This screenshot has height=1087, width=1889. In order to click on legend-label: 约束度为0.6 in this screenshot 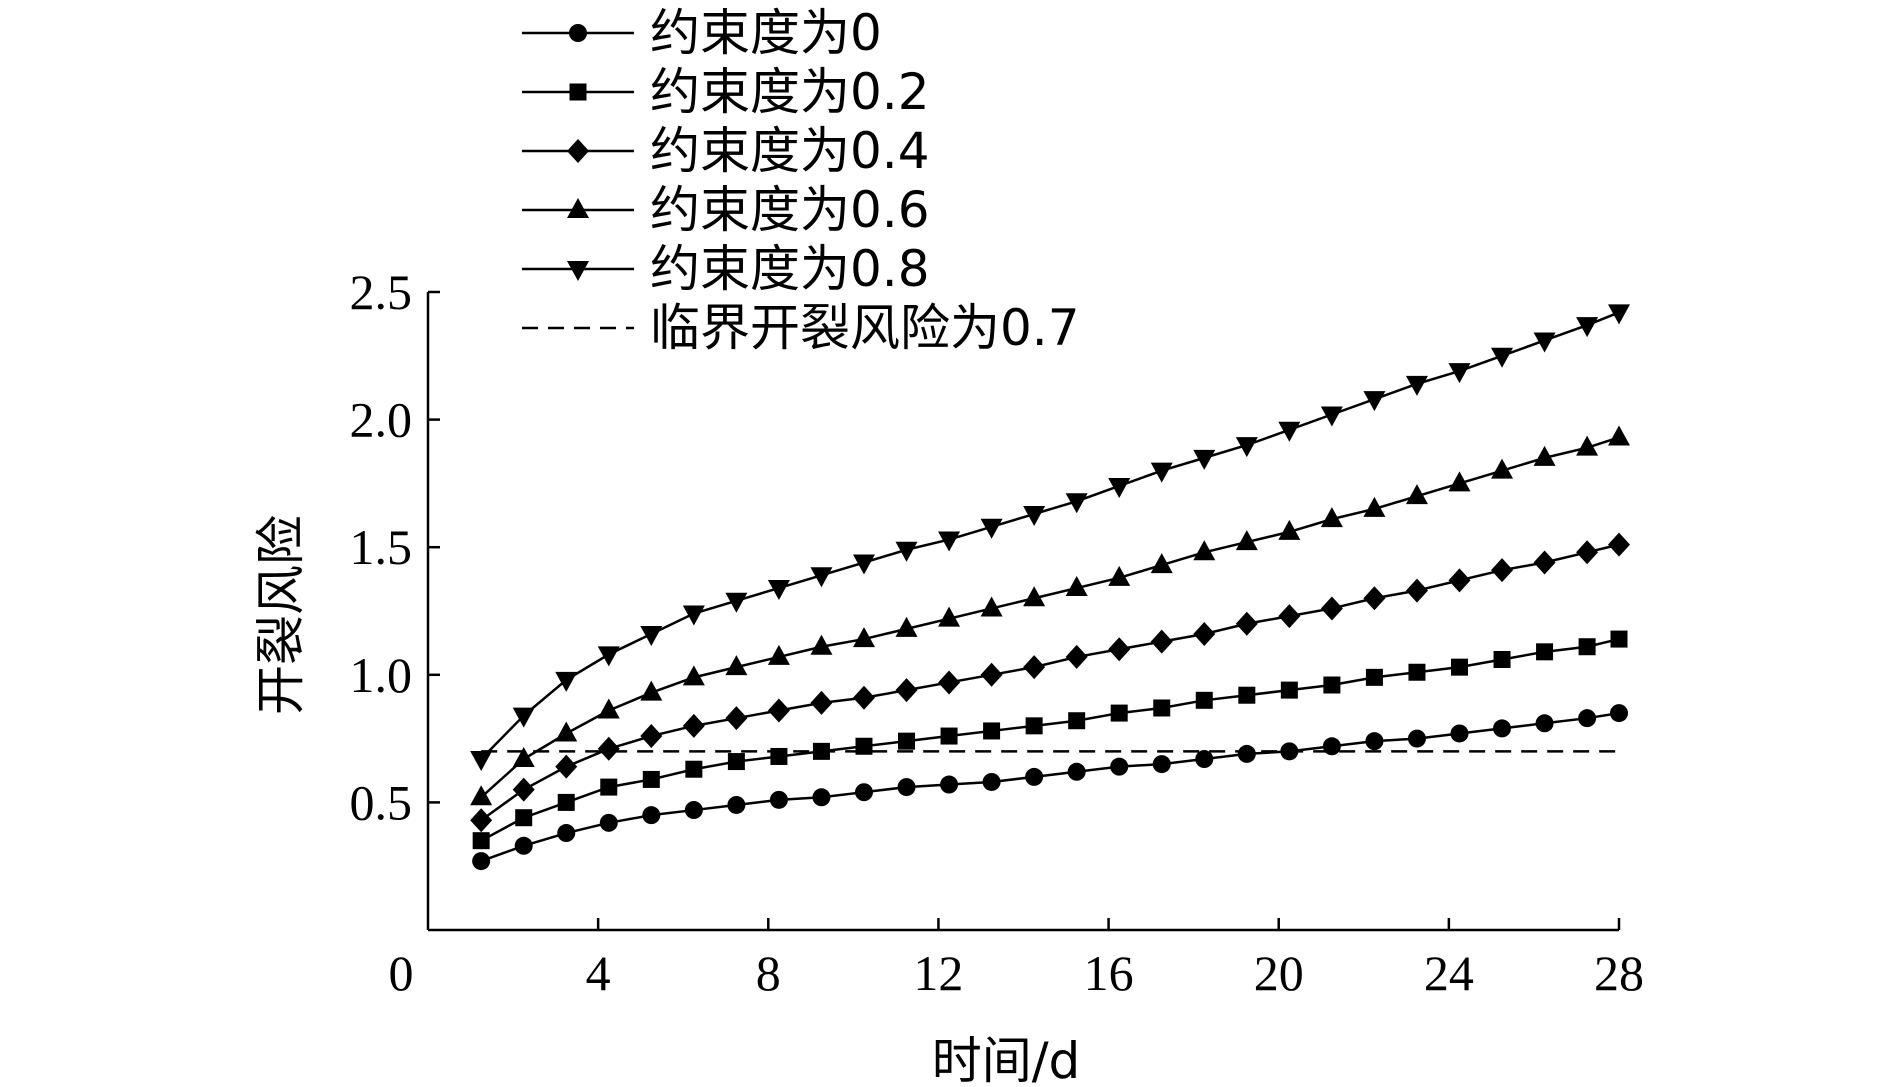, I will do `click(790, 210)`.